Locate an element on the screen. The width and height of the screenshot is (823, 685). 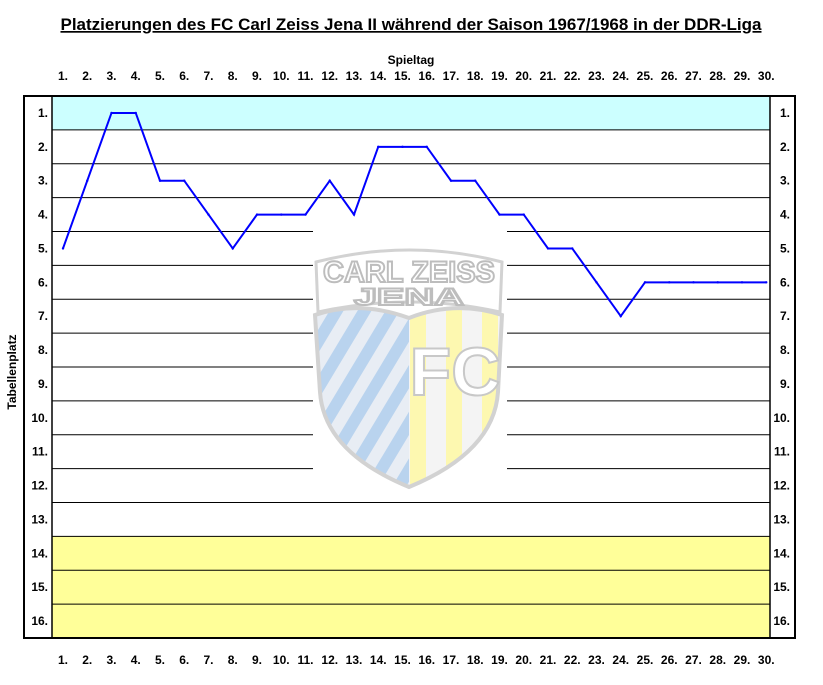
y-tick-label: 13. is located at coordinates (39, 519).